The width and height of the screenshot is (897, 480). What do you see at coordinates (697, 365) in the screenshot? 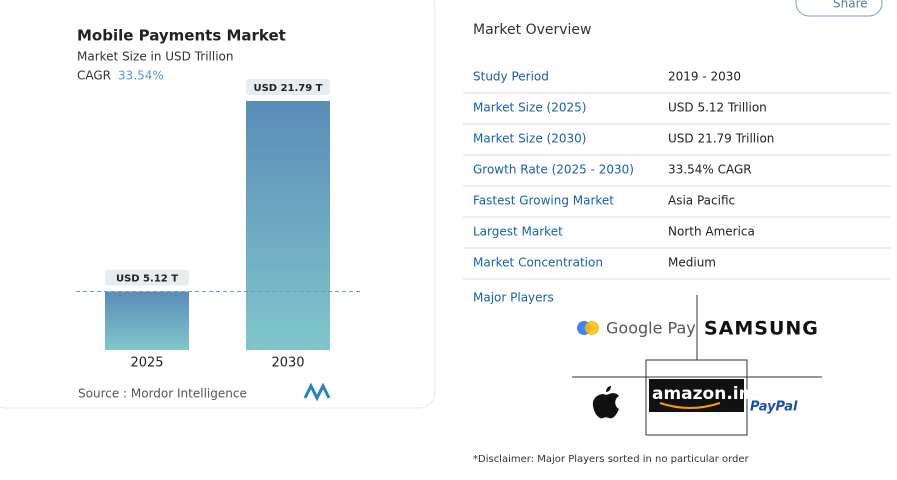
I see `players-grid` at bounding box center [697, 365].